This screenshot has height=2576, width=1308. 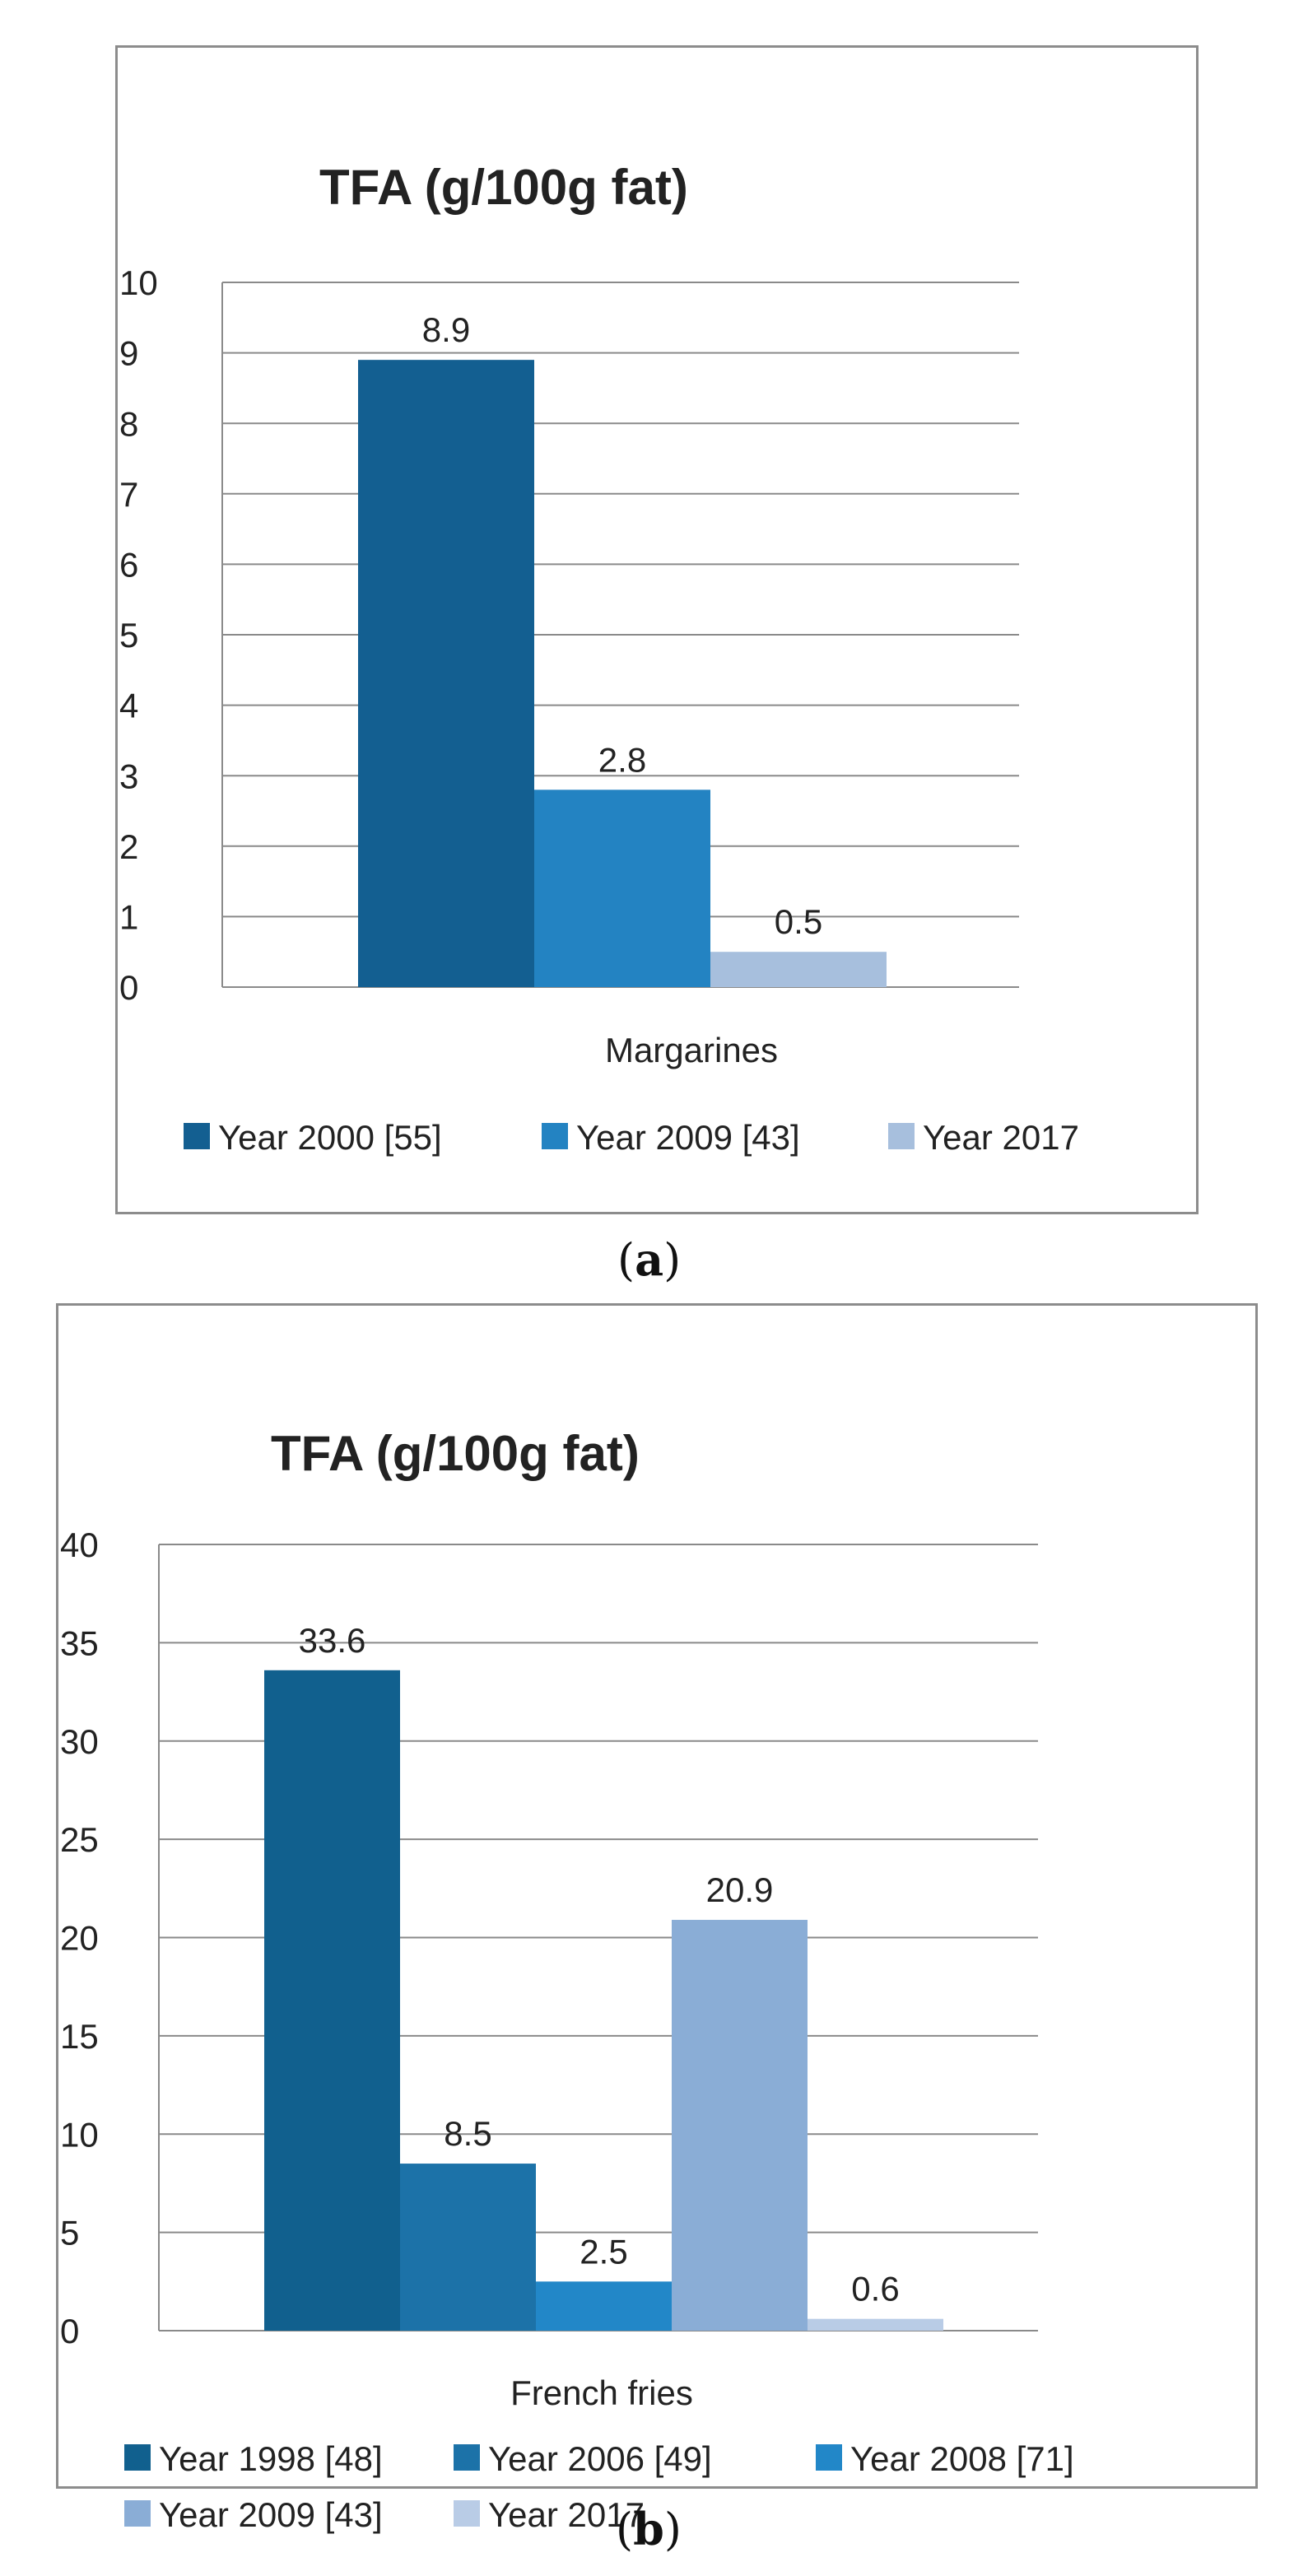 What do you see at coordinates (332, 1640) in the screenshot?
I see `data-label: 33.6` at bounding box center [332, 1640].